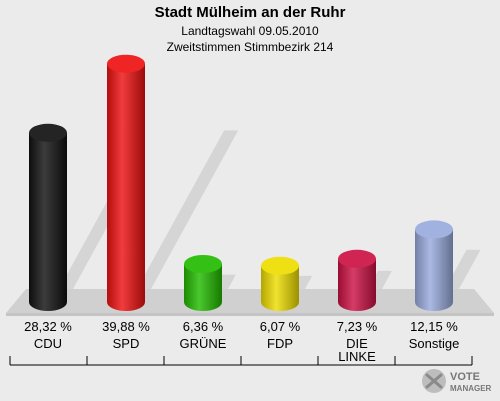  I want to click on bar-top-spd, so click(126, 63).